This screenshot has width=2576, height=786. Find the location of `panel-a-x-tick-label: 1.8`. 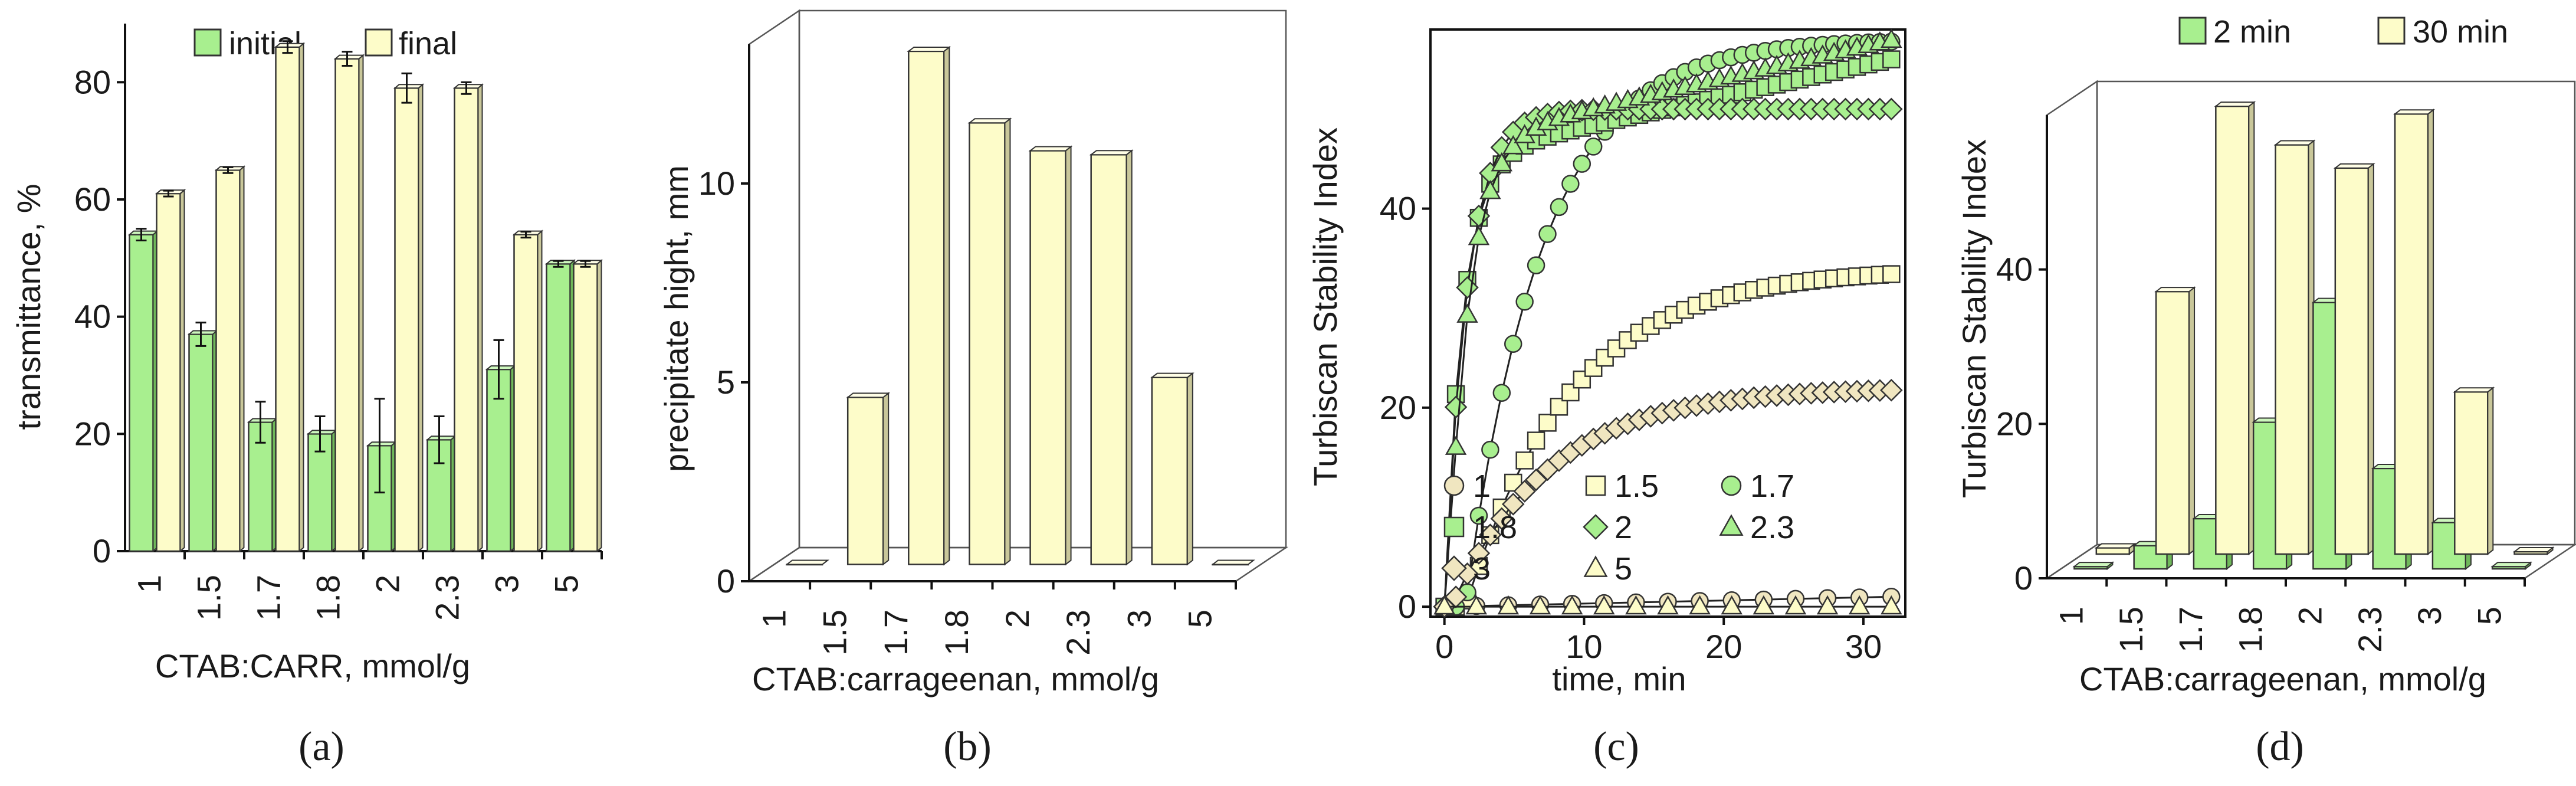

panel-a-x-tick-label: 1.8 is located at coordinates (328, 598).